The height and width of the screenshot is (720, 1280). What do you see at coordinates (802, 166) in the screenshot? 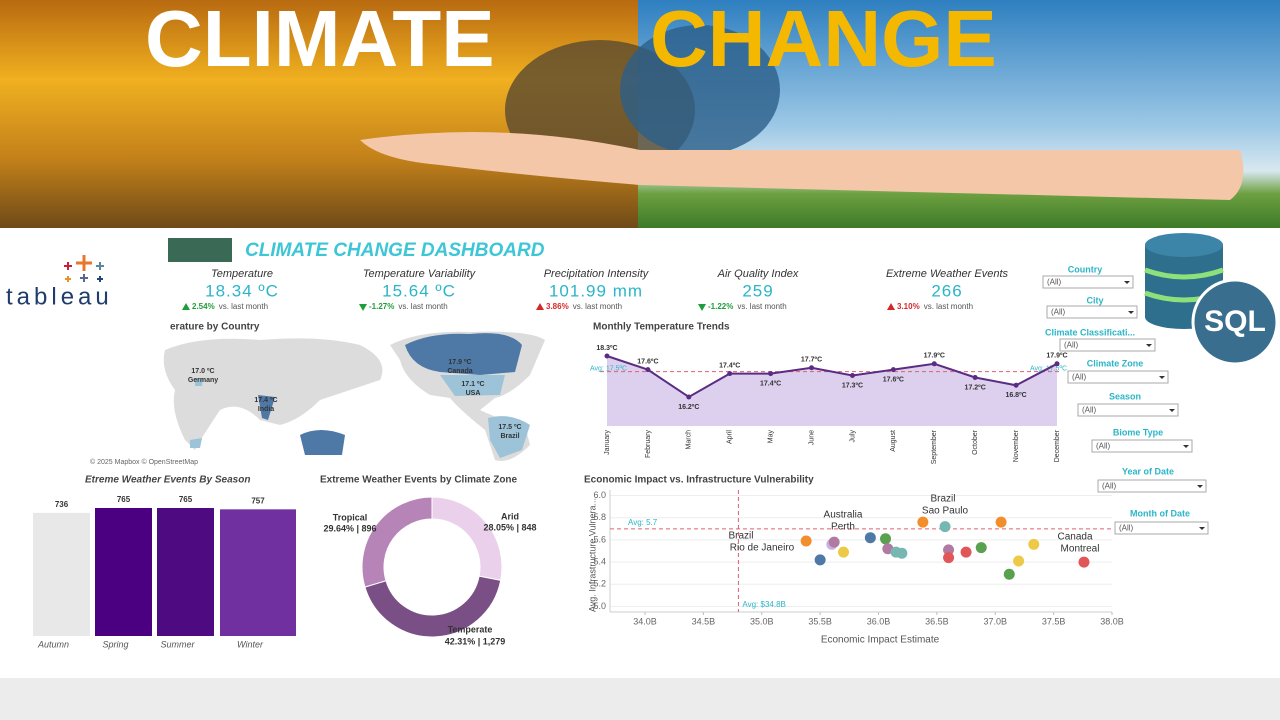
I see `hands` at bounding box center [802, 166].